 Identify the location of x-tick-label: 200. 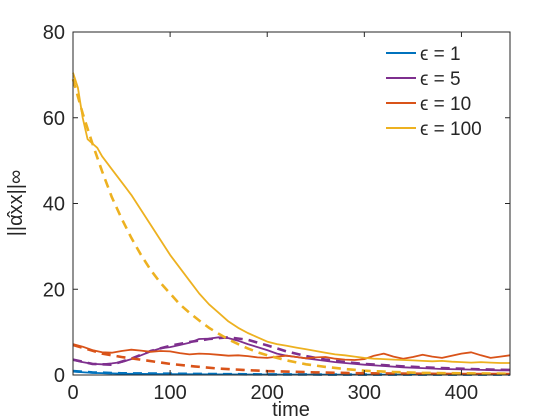
(267, 393).